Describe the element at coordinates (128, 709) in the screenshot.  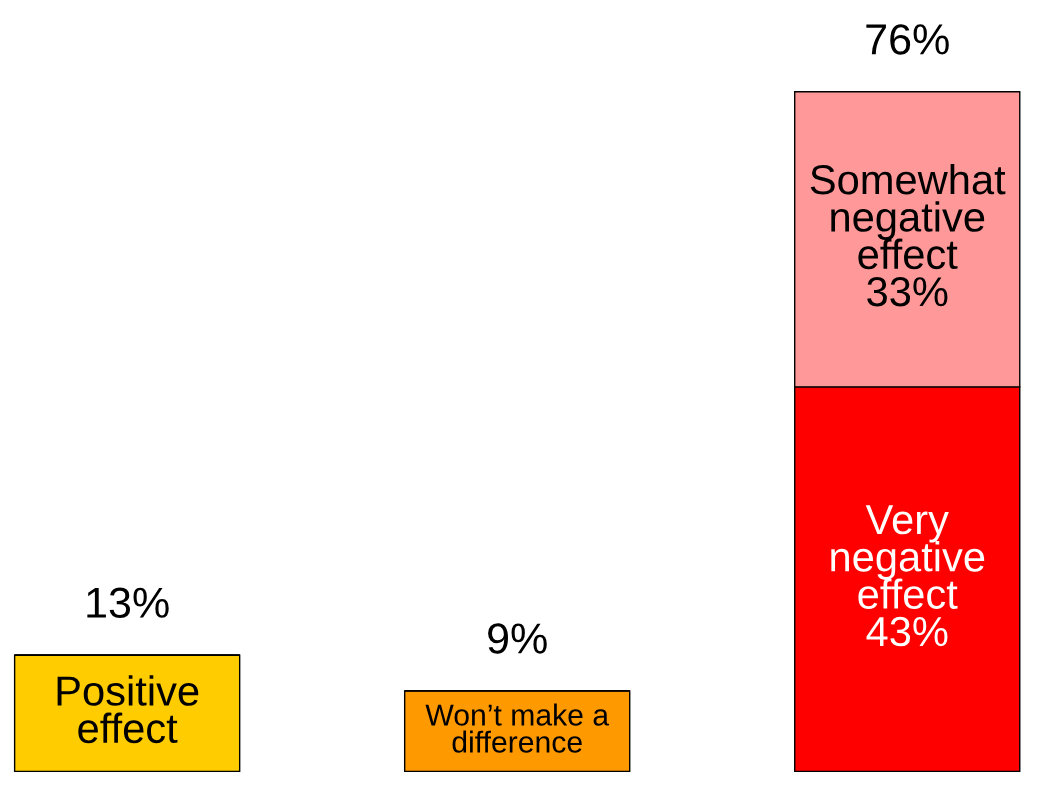
I see `series-label: Positive effect` at that location.